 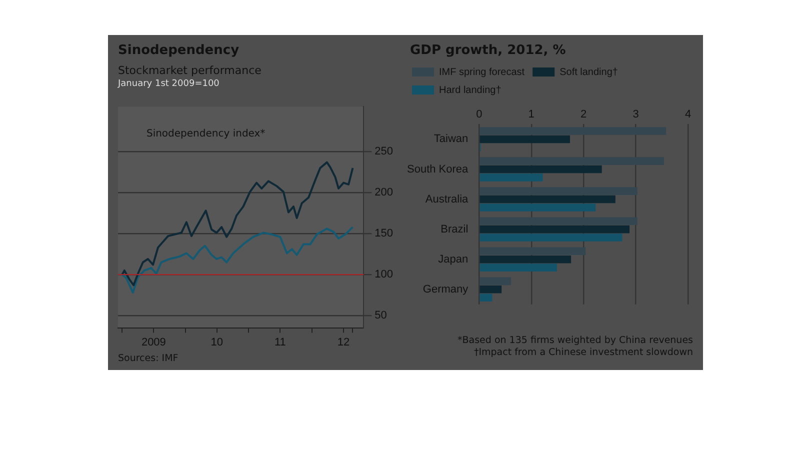 I want to click on legend-label: Hard landing†, so click(x=470, y=90).